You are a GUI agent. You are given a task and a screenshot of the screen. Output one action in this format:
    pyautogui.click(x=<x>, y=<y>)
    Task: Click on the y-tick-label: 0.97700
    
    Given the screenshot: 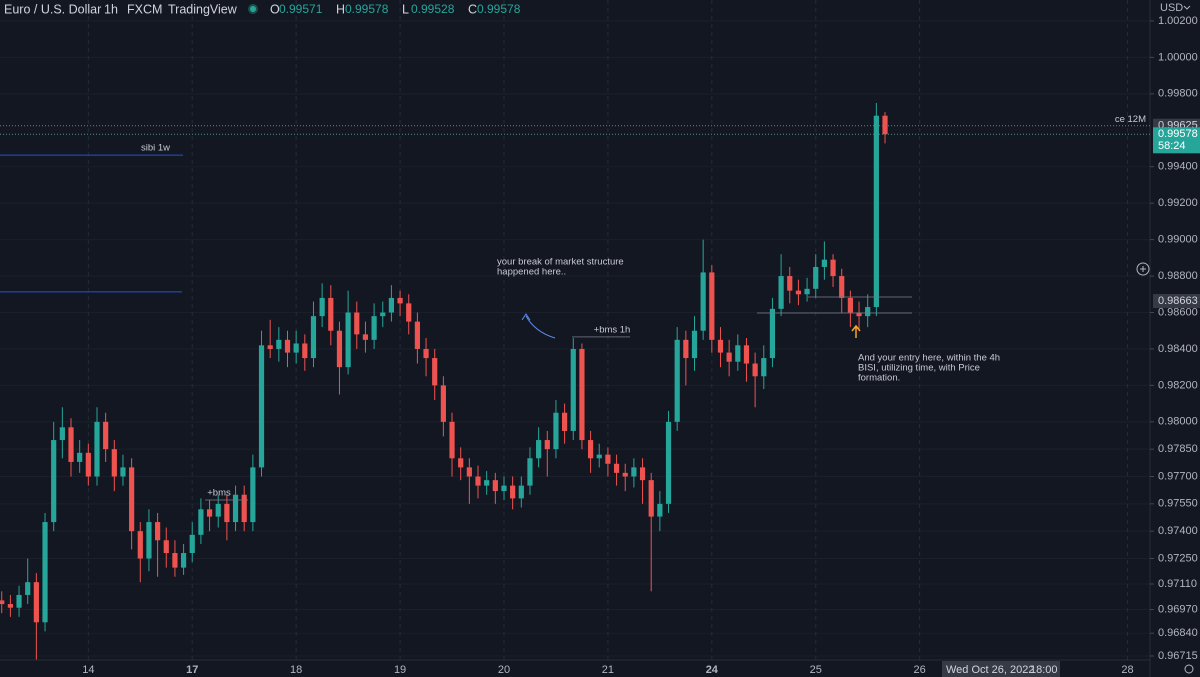 What is the action you would take?
    pyautogui.click(x=1178, y=476)
    